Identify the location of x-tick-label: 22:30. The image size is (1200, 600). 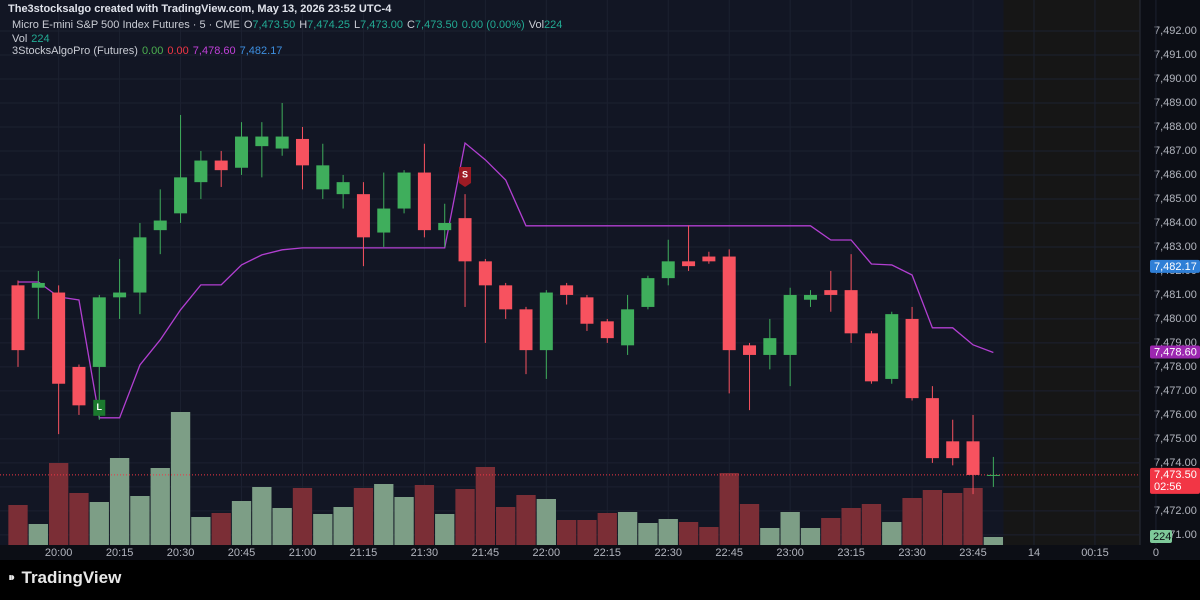
(668, 553).